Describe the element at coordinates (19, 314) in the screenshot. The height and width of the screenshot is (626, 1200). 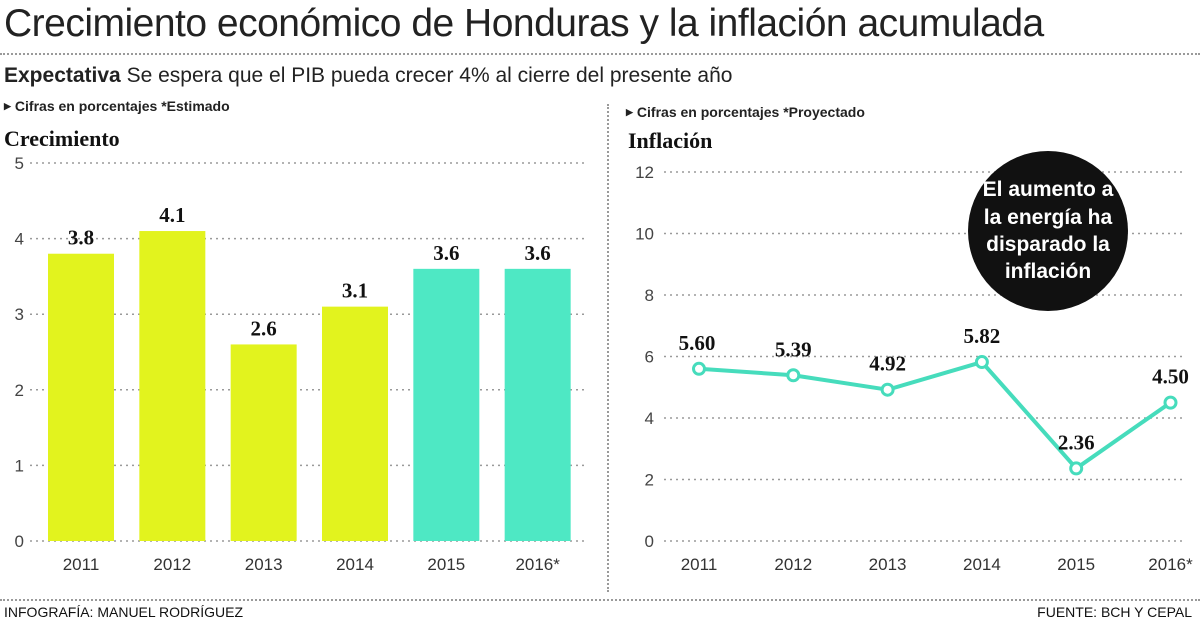
I see `y-tick-label: 3` at that location.